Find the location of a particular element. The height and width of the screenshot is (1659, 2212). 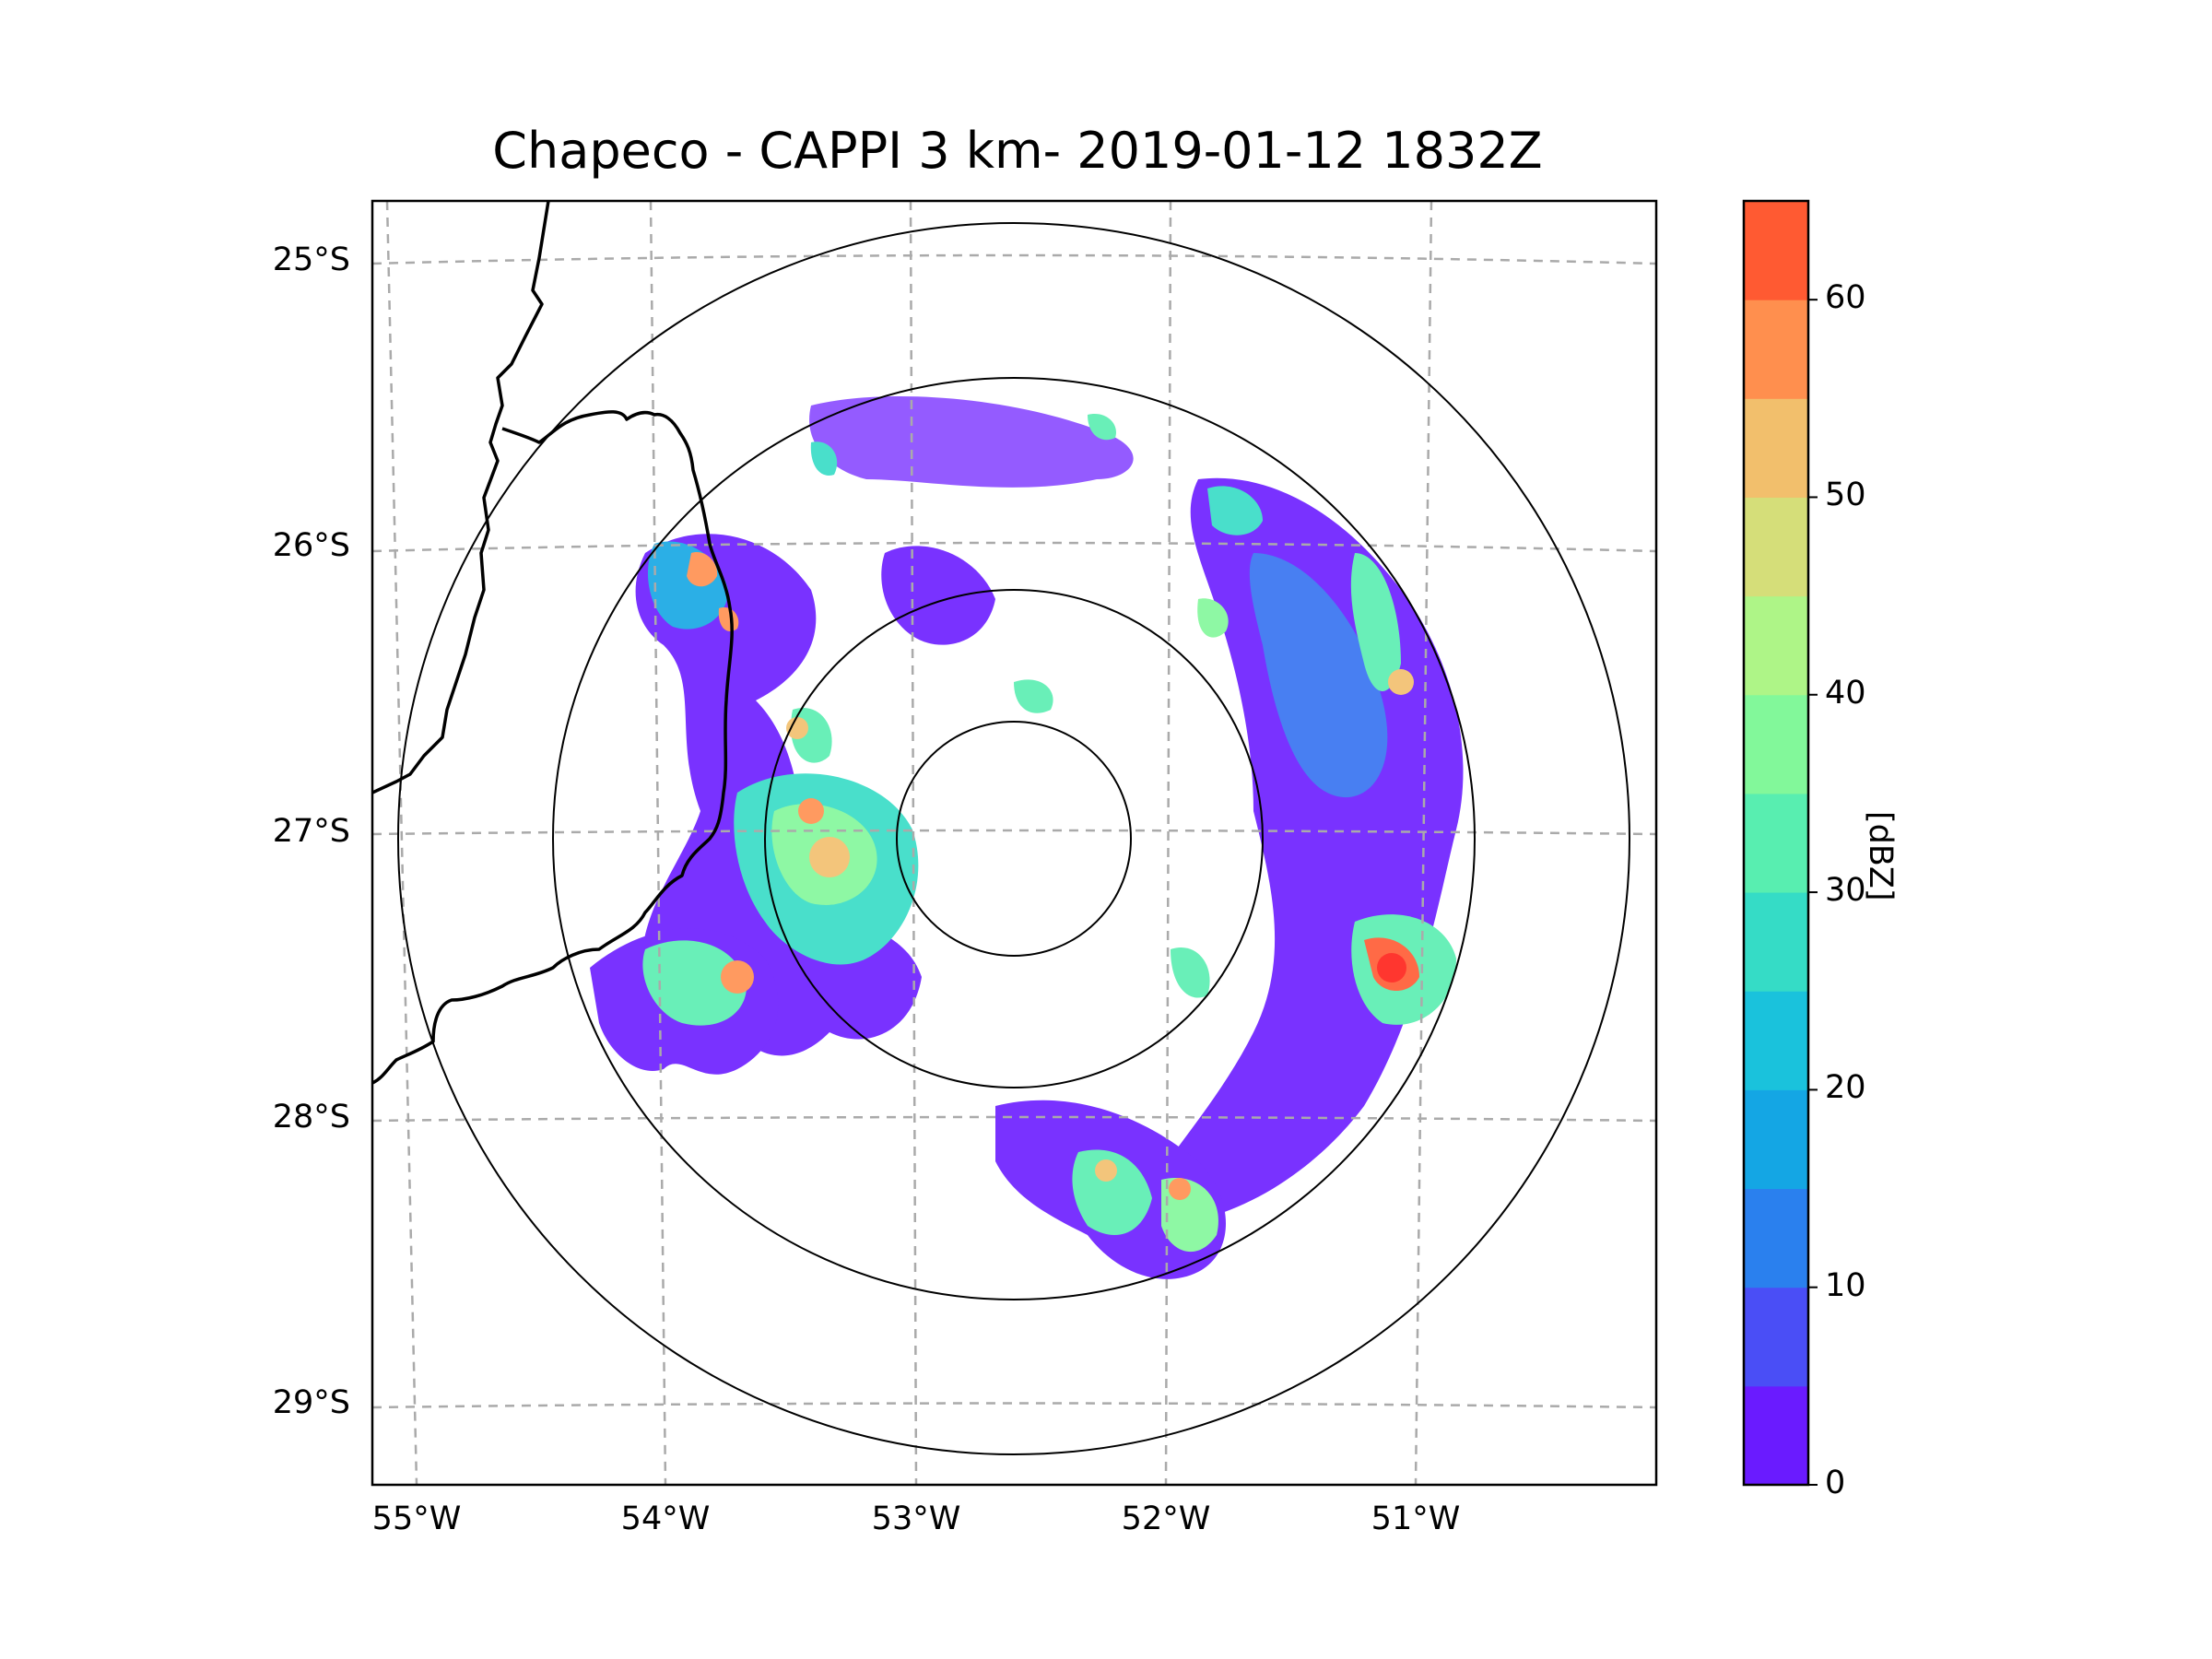

meridian-52W is located at coordinates (1168, 843).